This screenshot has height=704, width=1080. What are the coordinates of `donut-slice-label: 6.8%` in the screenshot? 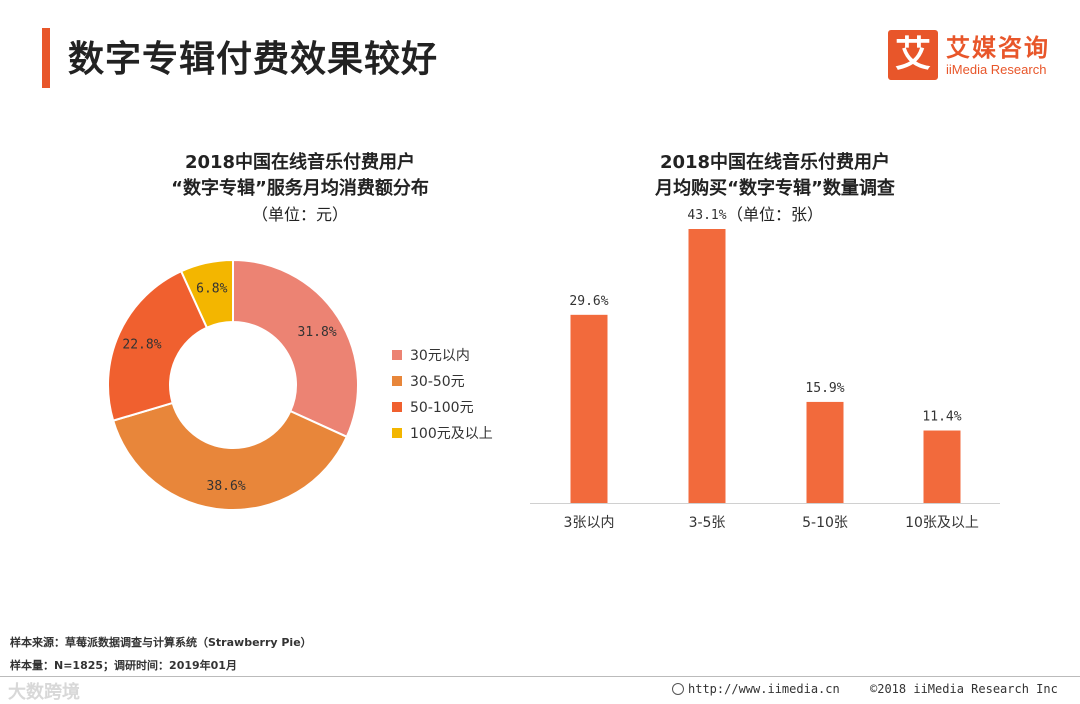 It's located at (211, 288).